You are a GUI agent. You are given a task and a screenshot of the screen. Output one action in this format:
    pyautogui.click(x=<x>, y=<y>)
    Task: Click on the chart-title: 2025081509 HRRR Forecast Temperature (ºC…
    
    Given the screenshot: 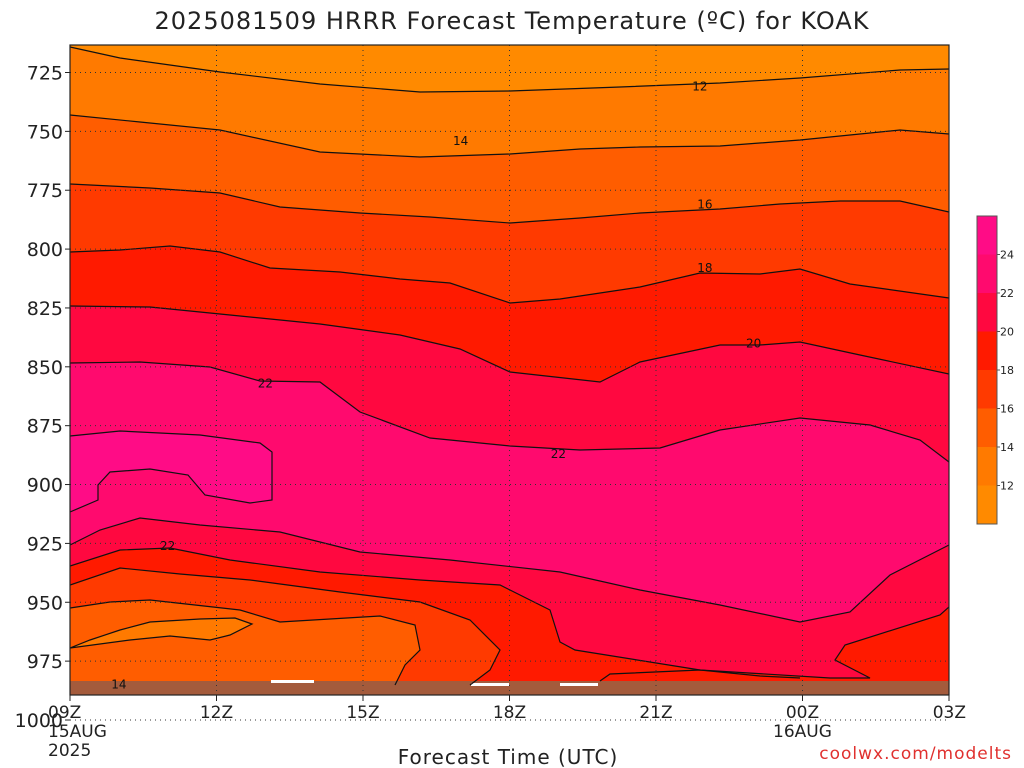 What is the action you would take?
    pyautogui.click(x=512, y=21)
    